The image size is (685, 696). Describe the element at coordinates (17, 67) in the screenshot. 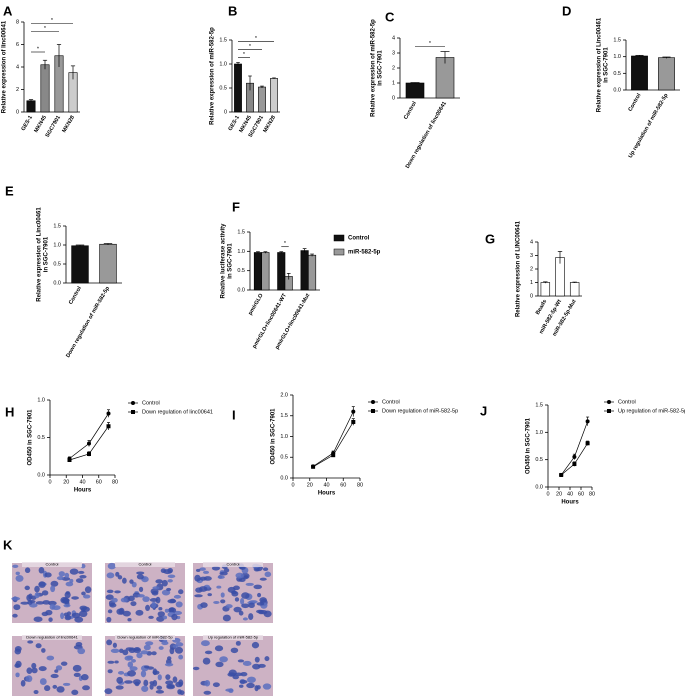

I see `y-tick-label: 4` at that location.